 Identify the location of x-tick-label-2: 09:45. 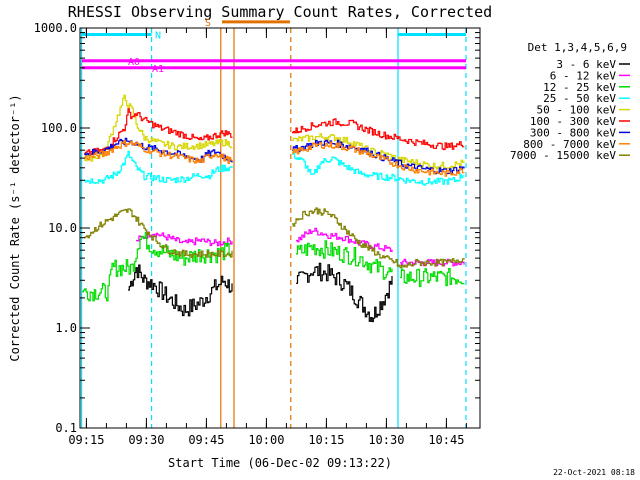
(206, 440).